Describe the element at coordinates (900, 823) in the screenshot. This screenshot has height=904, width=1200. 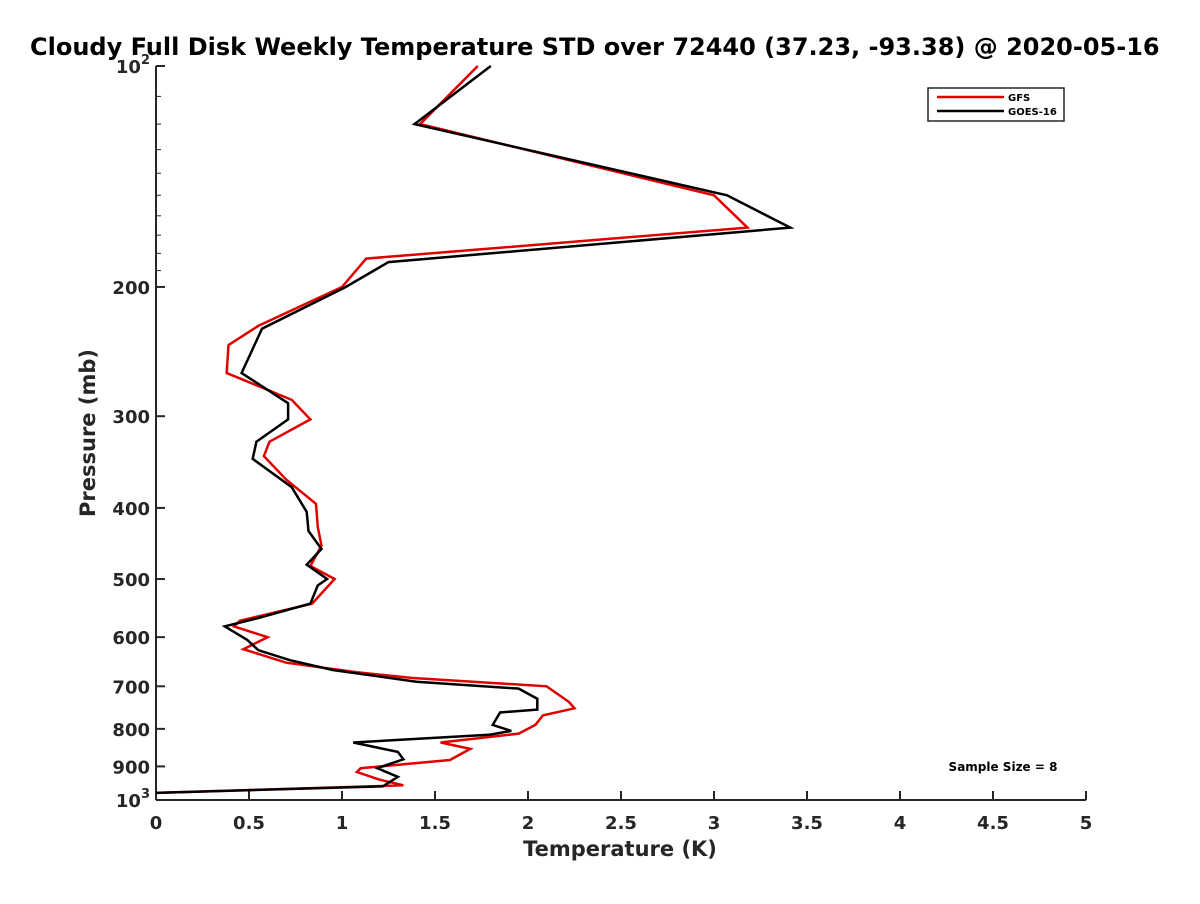
I see `x-tick-label: 4` at that location.